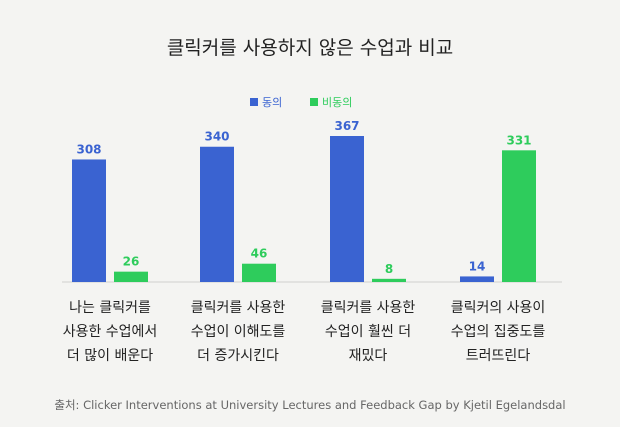  I want to click on value-label-0-0: 308, so click(88, 149).